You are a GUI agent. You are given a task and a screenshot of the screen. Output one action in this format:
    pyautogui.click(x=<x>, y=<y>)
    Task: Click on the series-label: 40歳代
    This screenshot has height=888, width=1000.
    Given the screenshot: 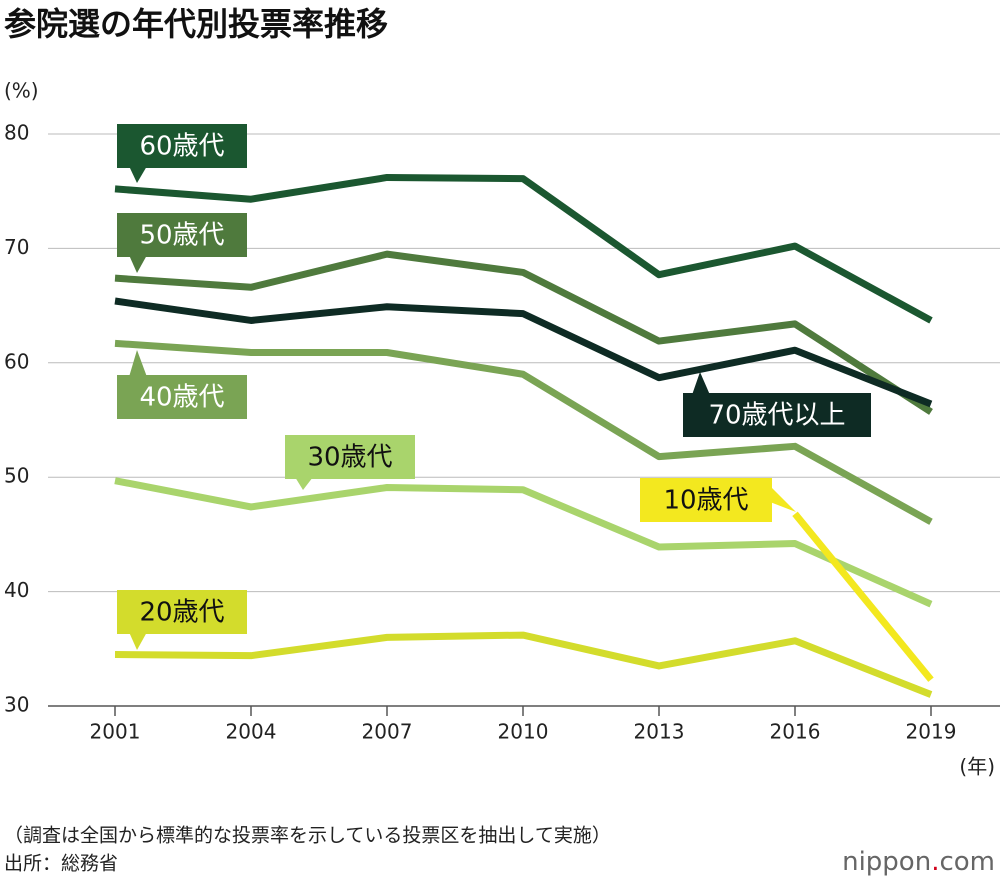 What is the action you would take?
    pyautogui.click(x=182, y=384)
    